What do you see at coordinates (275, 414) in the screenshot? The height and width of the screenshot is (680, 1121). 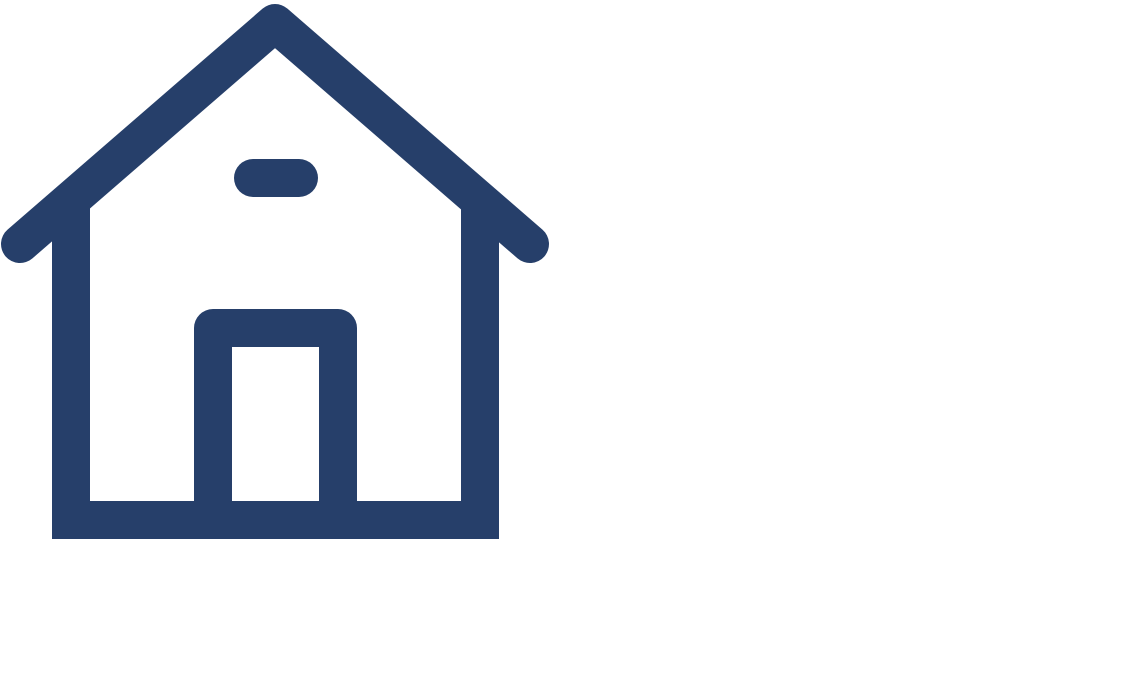 I see `door-frame` at bounding box center [275, 414].